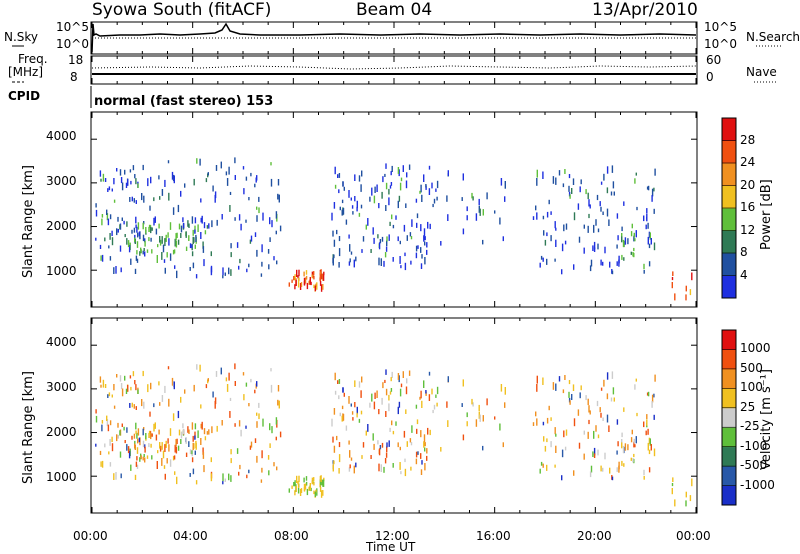 The image size is (800, 554). What do you see at coordinates (61, 342) in the screenshot?
I see `velocity-y-tick-label: 4000` at bounding box center [61, 342].